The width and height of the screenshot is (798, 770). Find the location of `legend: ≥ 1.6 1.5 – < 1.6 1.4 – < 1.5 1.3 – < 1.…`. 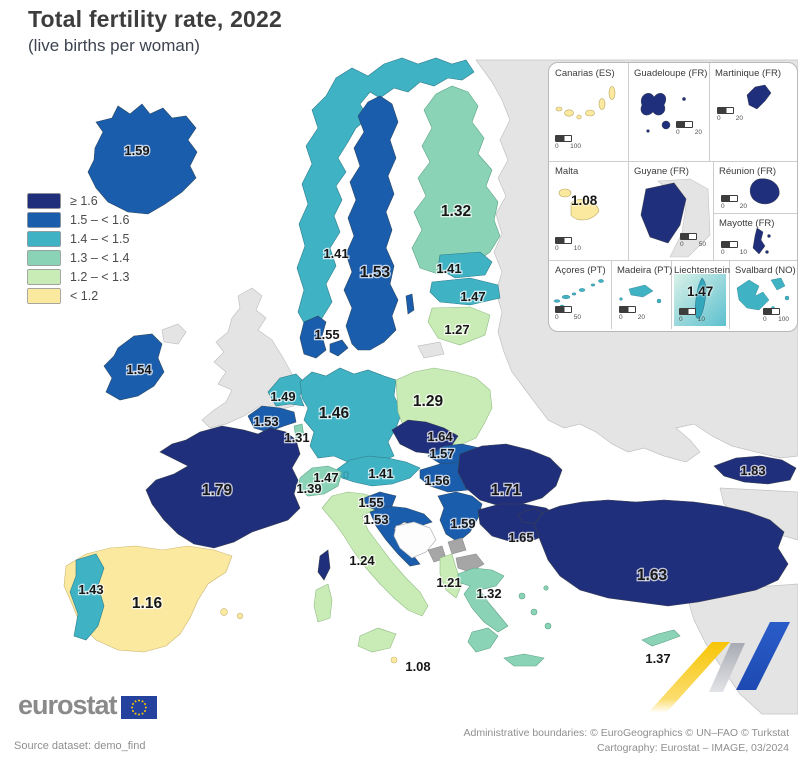

legend: ≥ 1.6 1.5 – < 1.6 1.4 – < 1.5 1.3 – < 1.… is located at coordinates (78, 248).